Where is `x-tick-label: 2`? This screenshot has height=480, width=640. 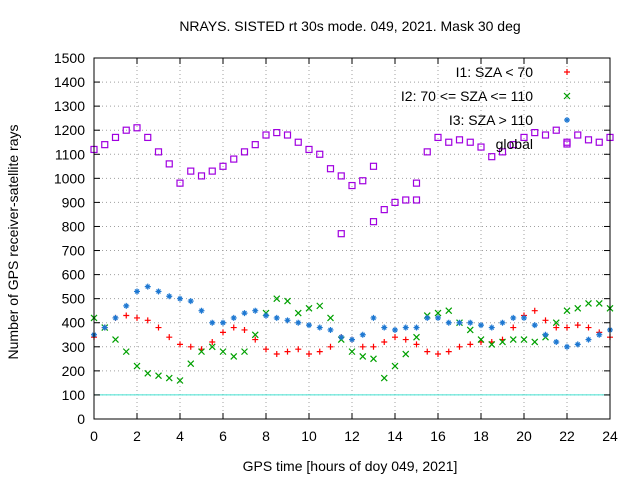
x-tick-label: 2 is located at coordinates (137, 436).